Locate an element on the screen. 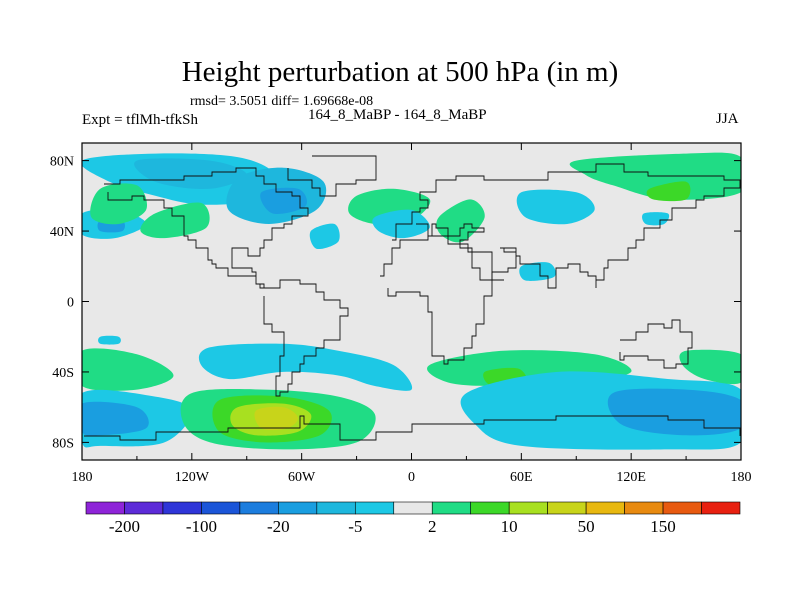 Image resolution: width=800 pixels, height=600 pixels. contour-blob-greenland-core is located at coordinates (284, 201).